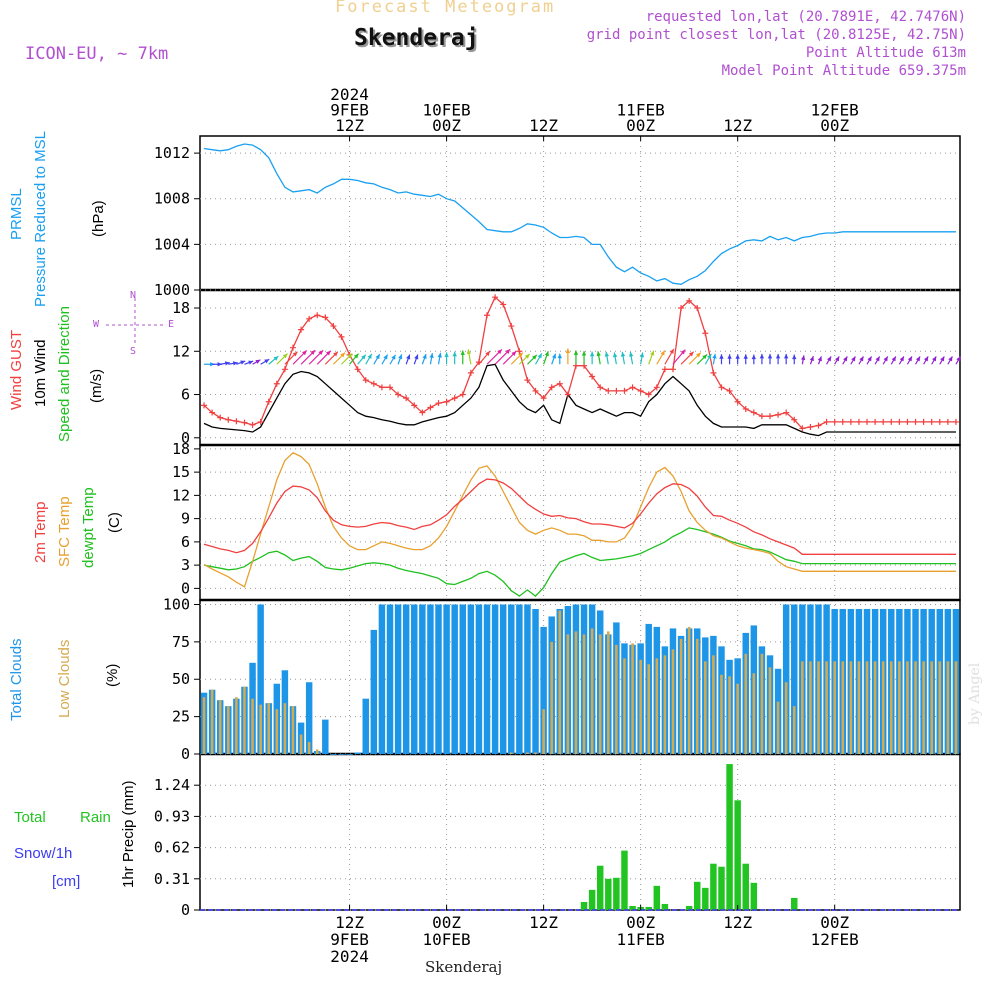 The image size is (1000, 1000). What do you see at coordinates (181, 642) in the screenshot?
I see `y-tick-label: 75` at bounding box center [181, 642].